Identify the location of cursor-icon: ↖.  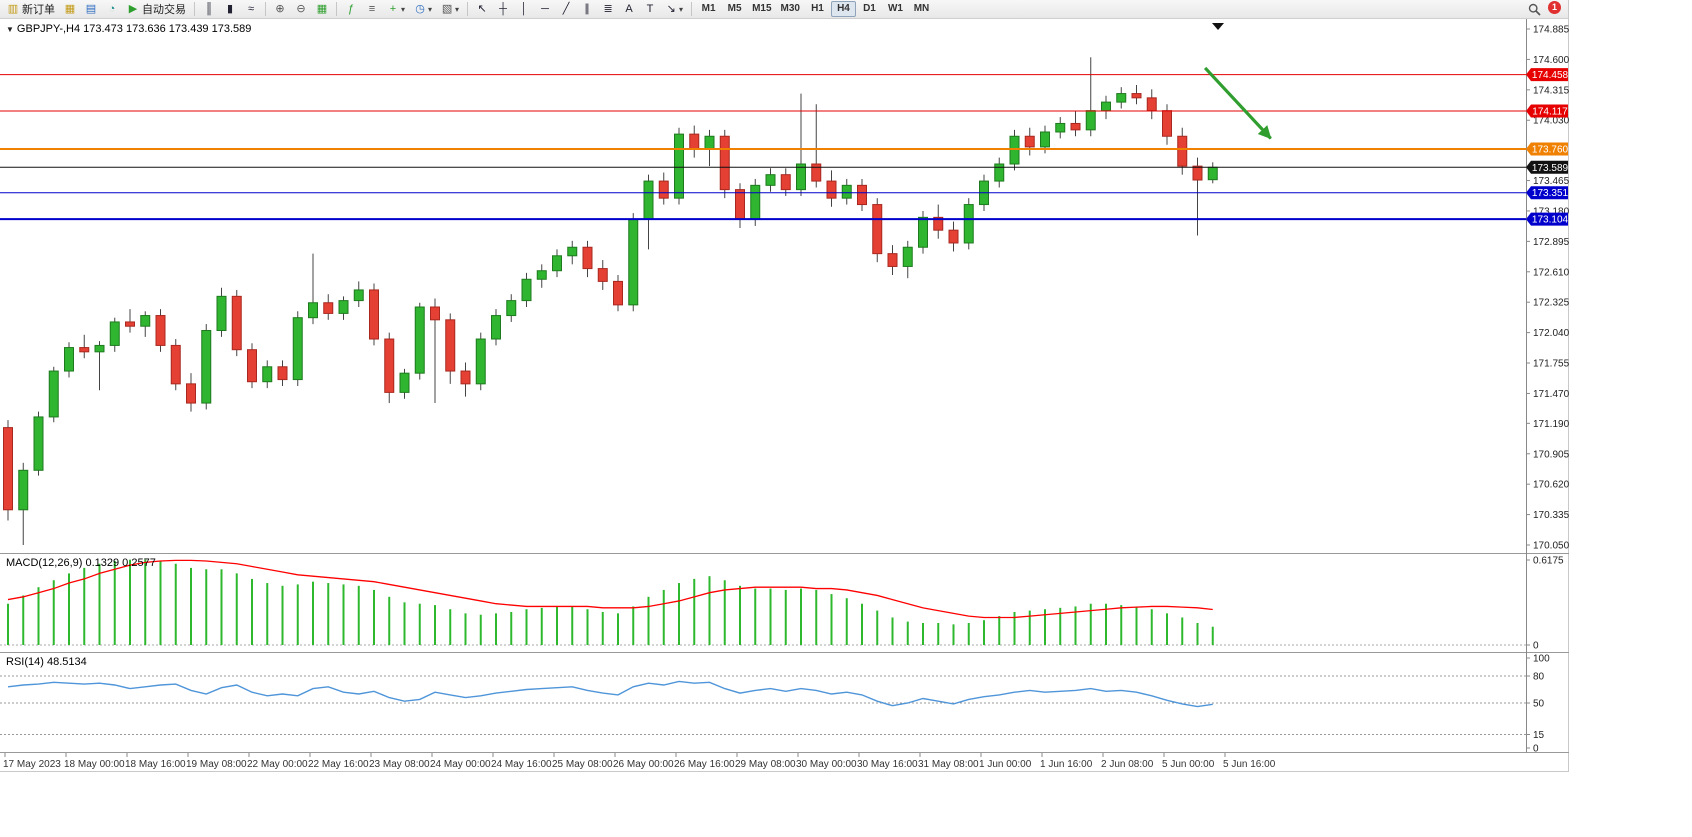
(482, 9).